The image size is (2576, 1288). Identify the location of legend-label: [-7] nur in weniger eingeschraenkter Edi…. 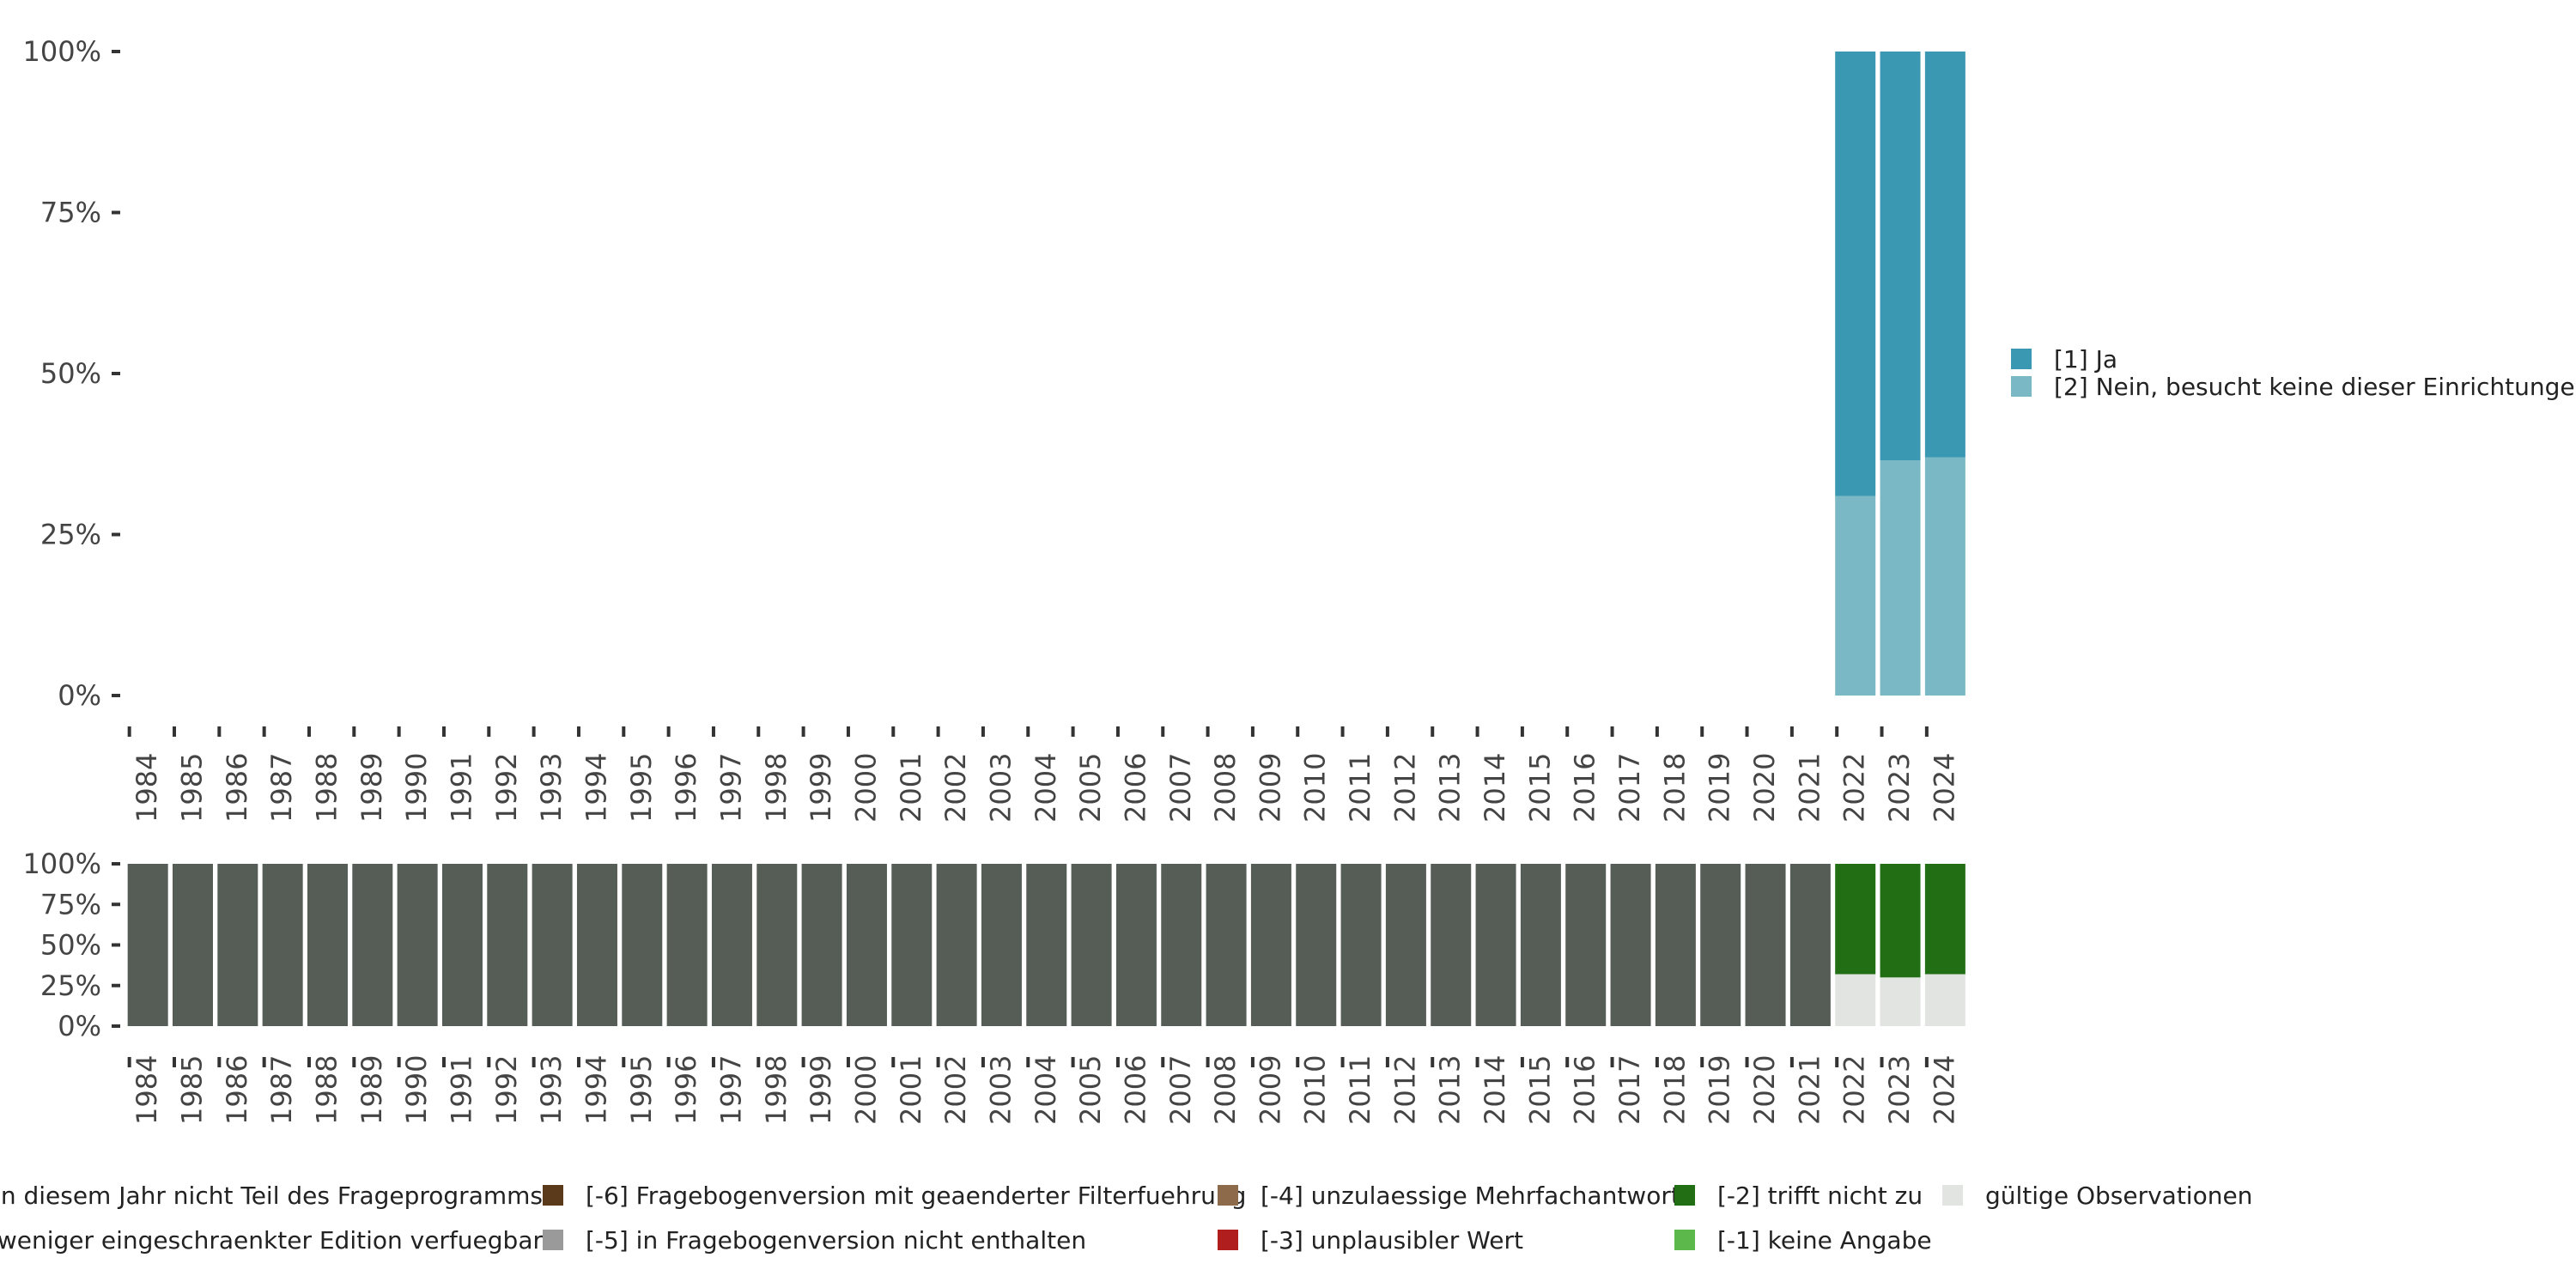
(271, 1240).